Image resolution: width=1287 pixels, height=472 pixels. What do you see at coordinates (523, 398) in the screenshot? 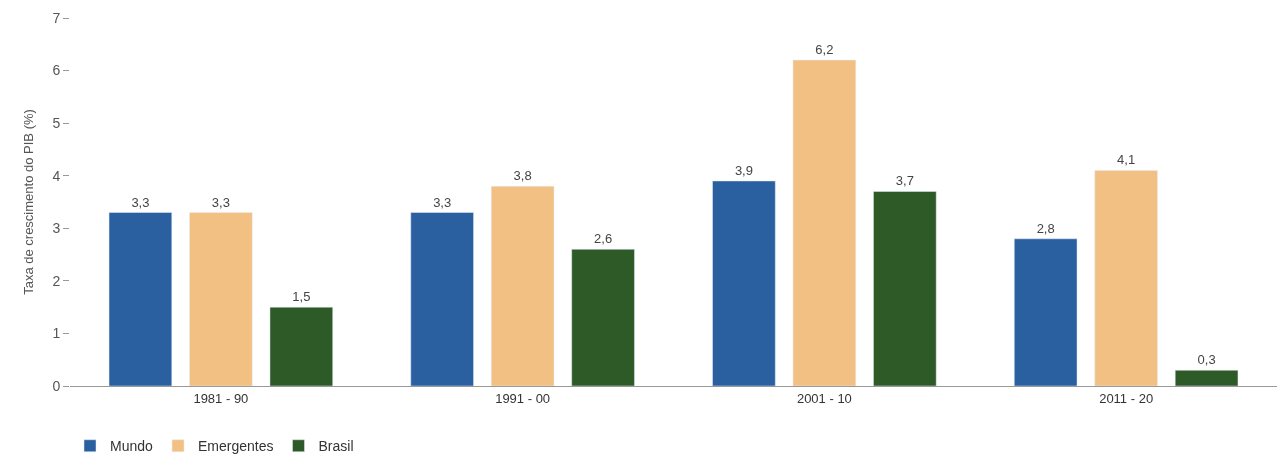
I see `x-tick-label: 1991 - 00` at bounding box center [523, 398].